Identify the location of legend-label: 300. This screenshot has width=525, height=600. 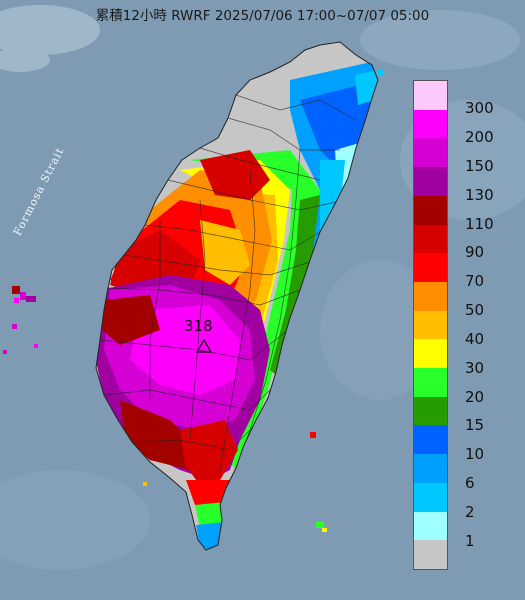
(479, 108).